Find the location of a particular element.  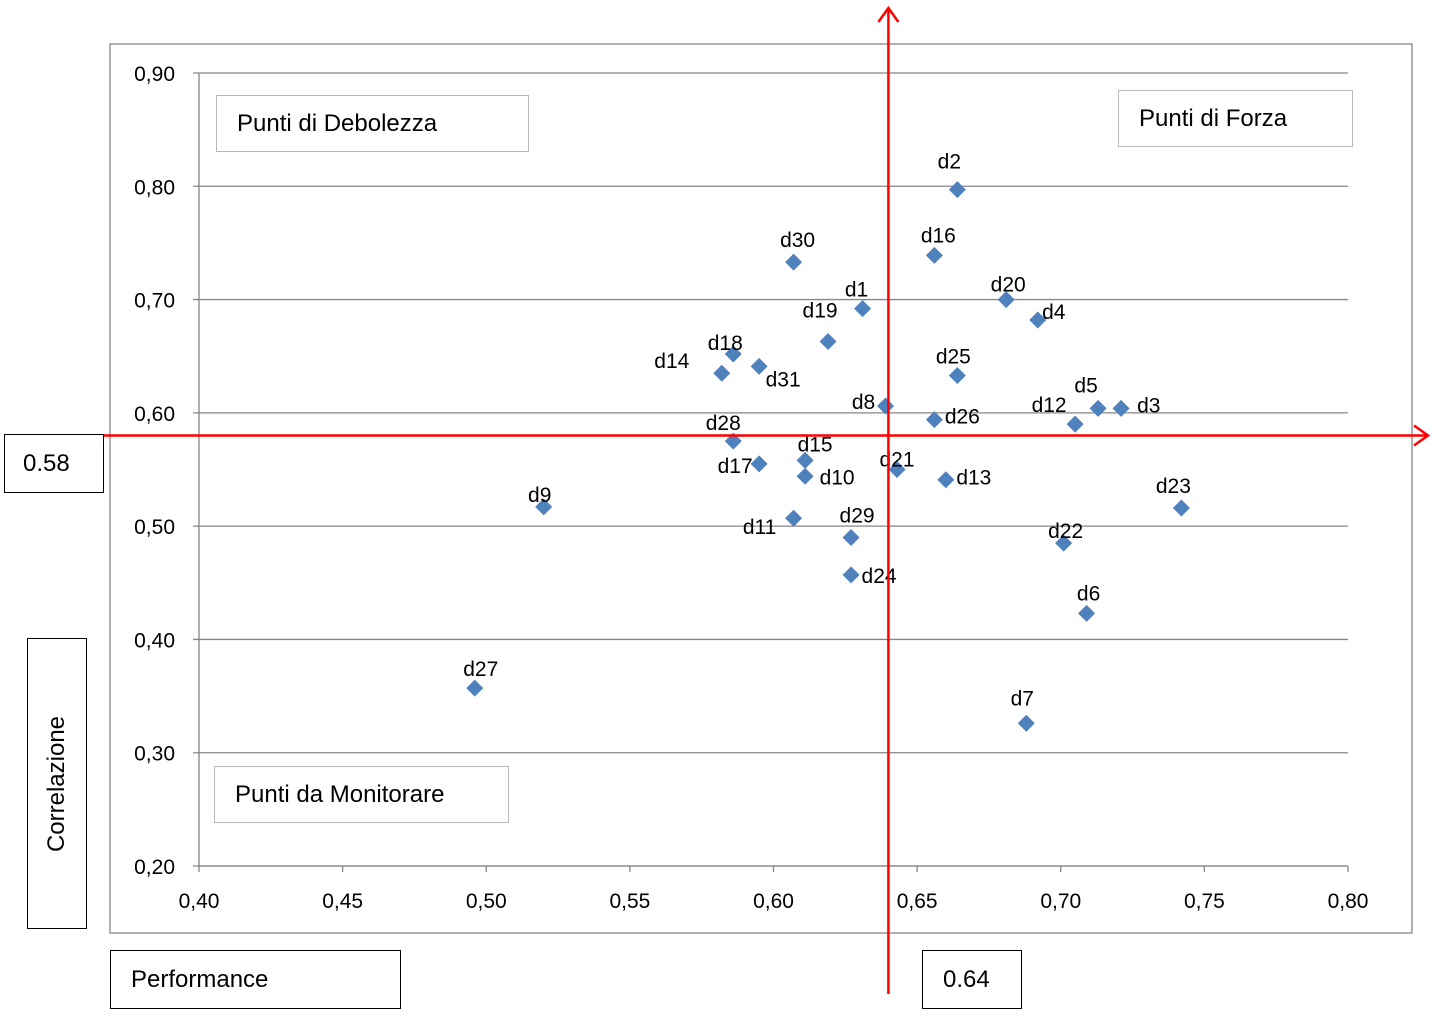

y-tick-label: 0,50 is located at coordinates (154, 527).